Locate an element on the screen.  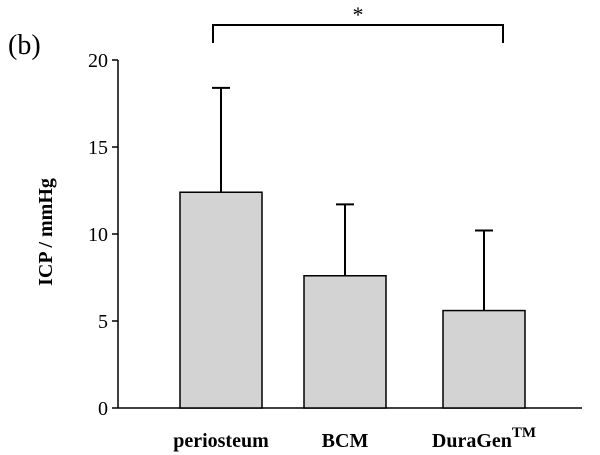
y-tick-label: 20 is located at coordinates (98, 61).